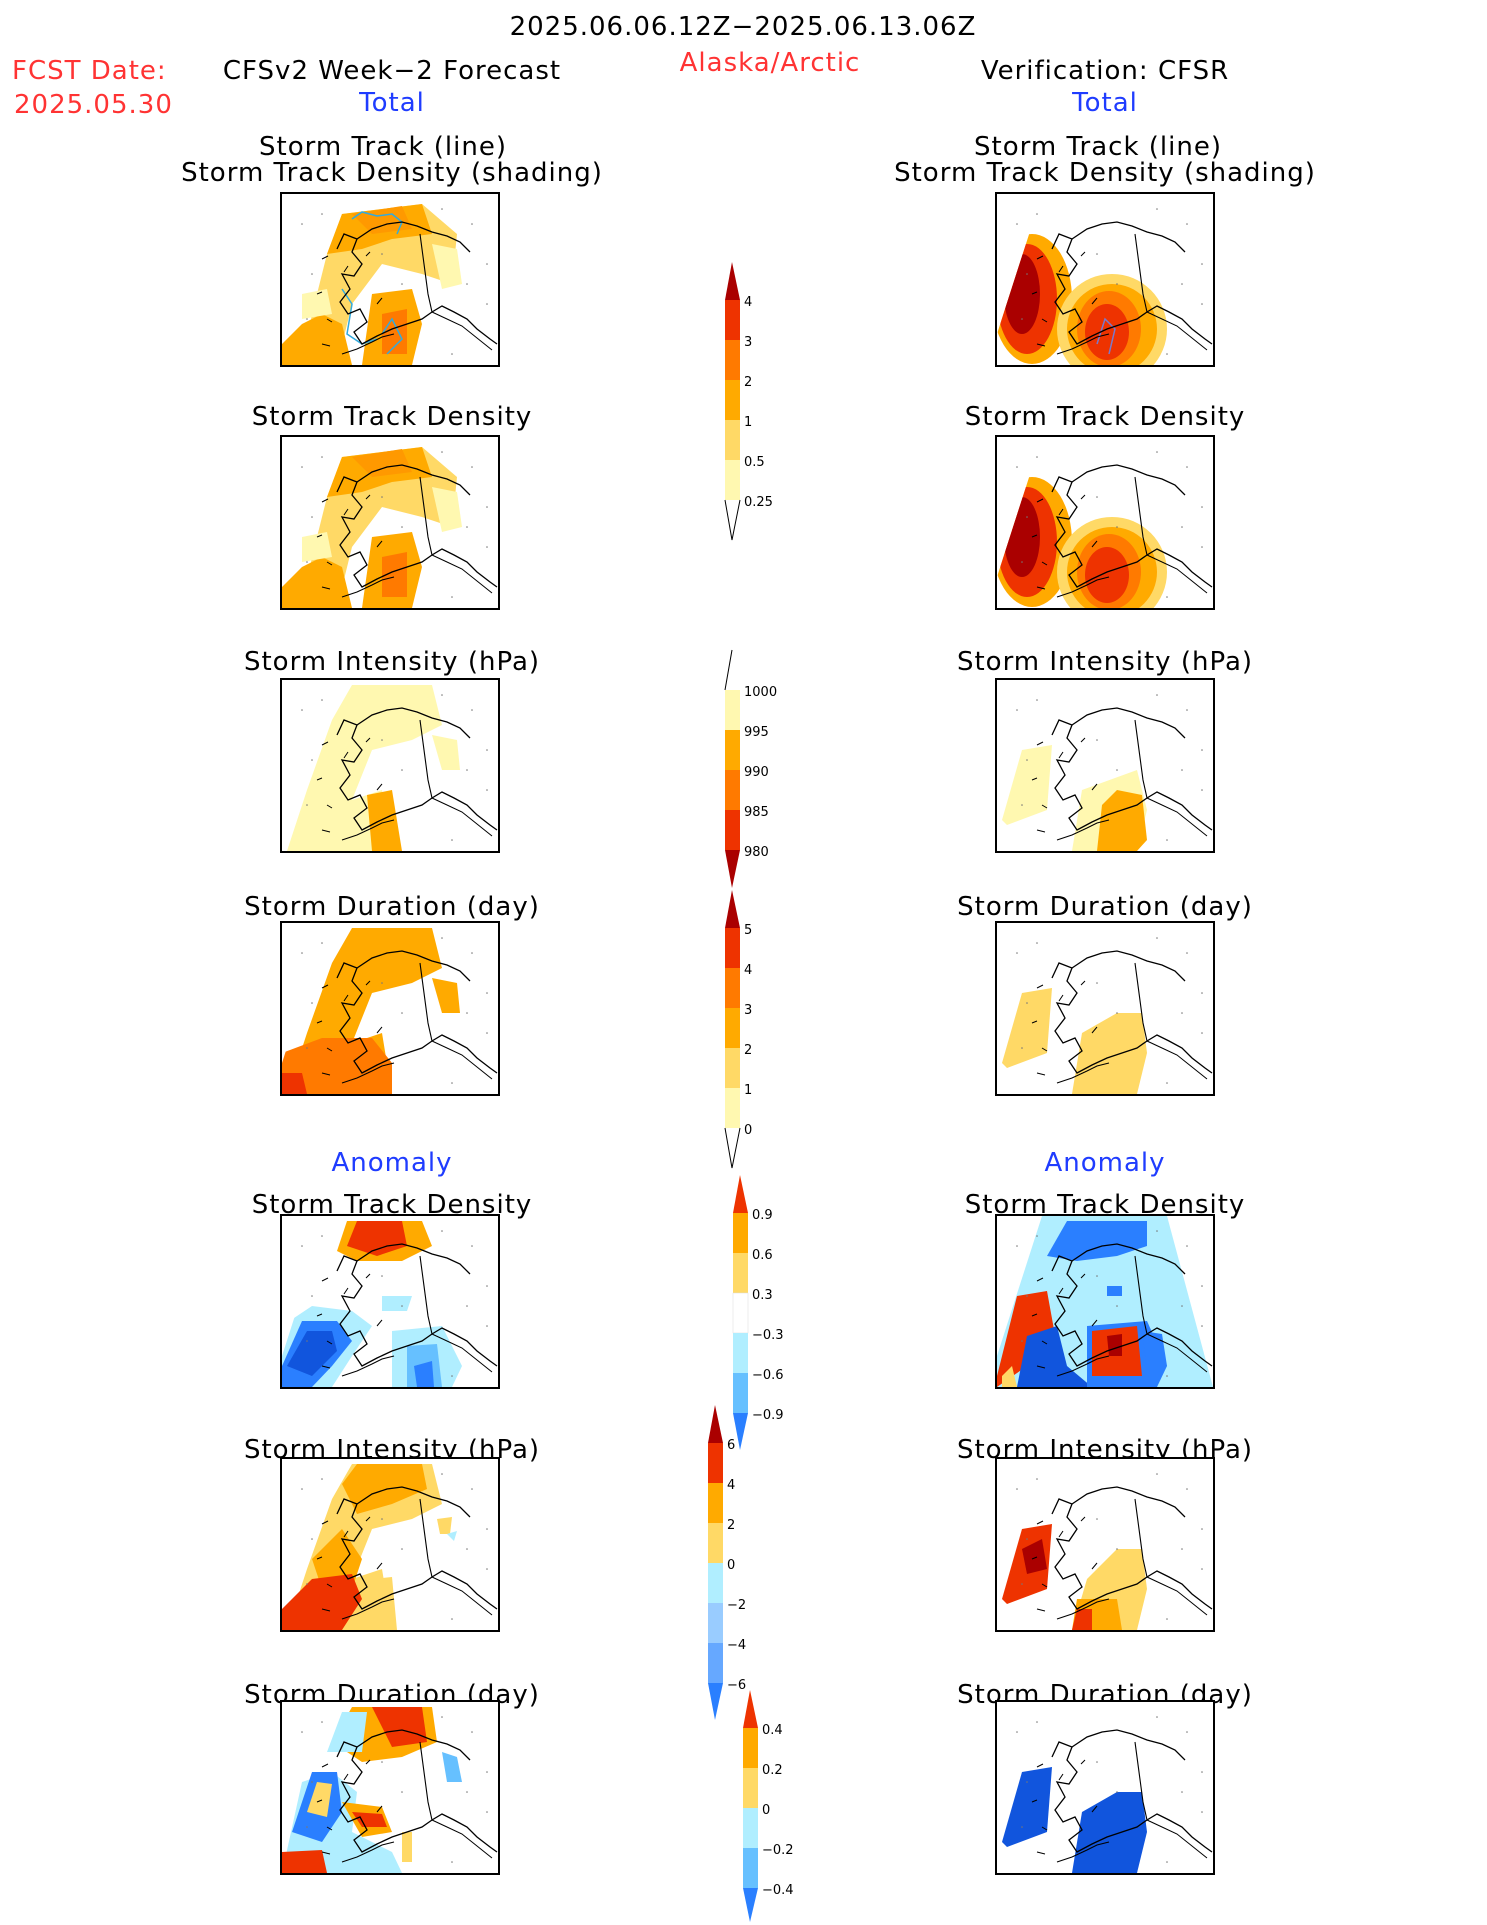 This screenshot has height=1925, width=1487. What do you see at coordinates (756, 812) in the screenshot?
I see `cb-intensity-label-3: 985` at bounding box center [756, 812].